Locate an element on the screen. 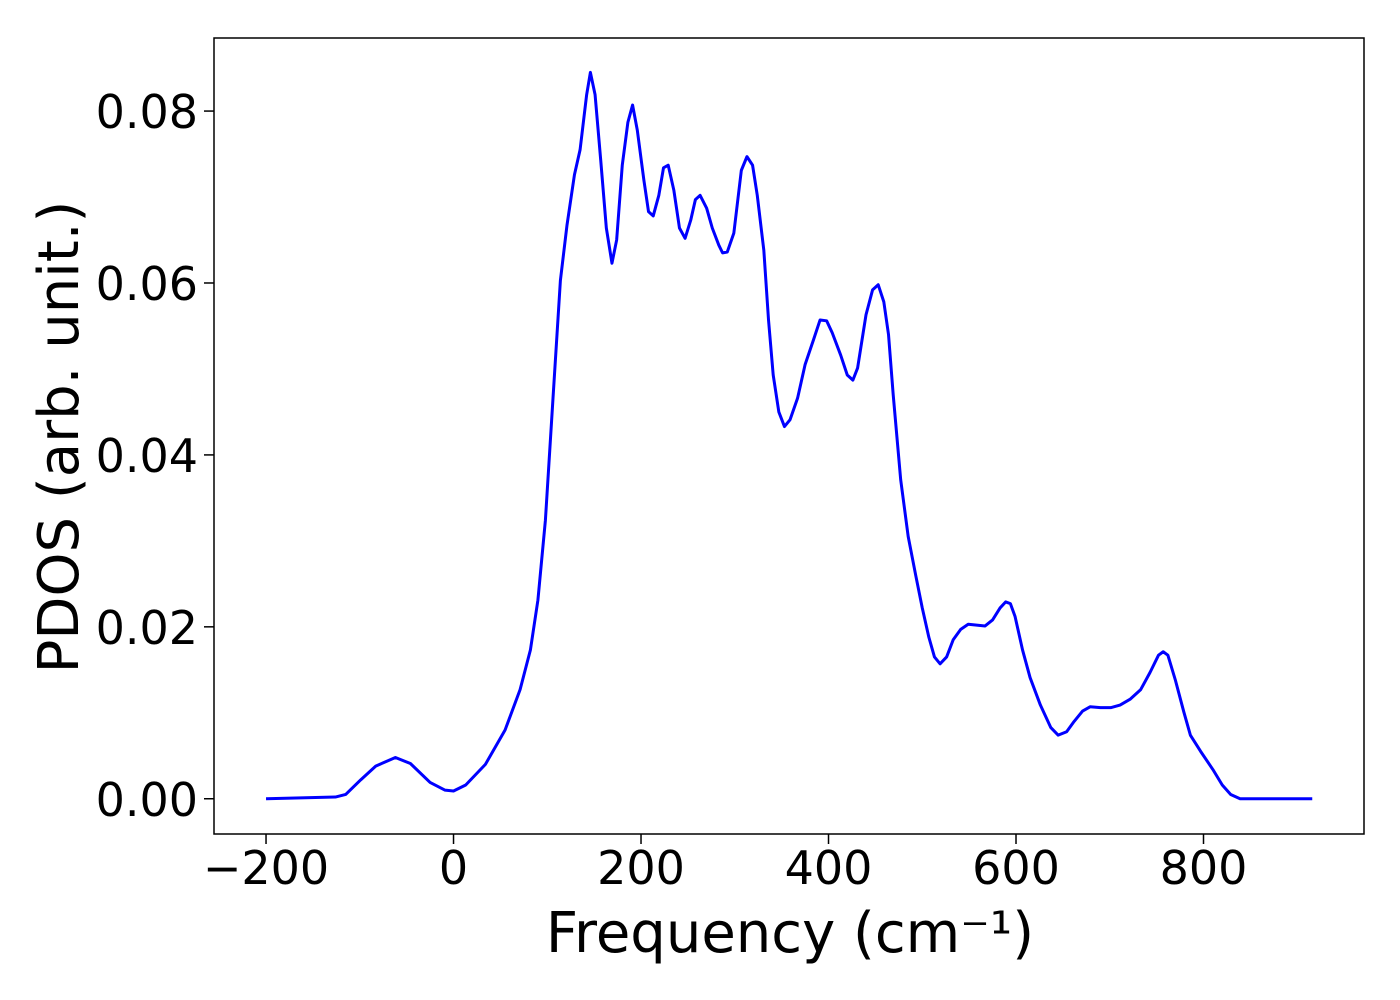 This screenshot has height=1000, width=1400. x-tick-label: 800 is located at coordinates (1204, 868).